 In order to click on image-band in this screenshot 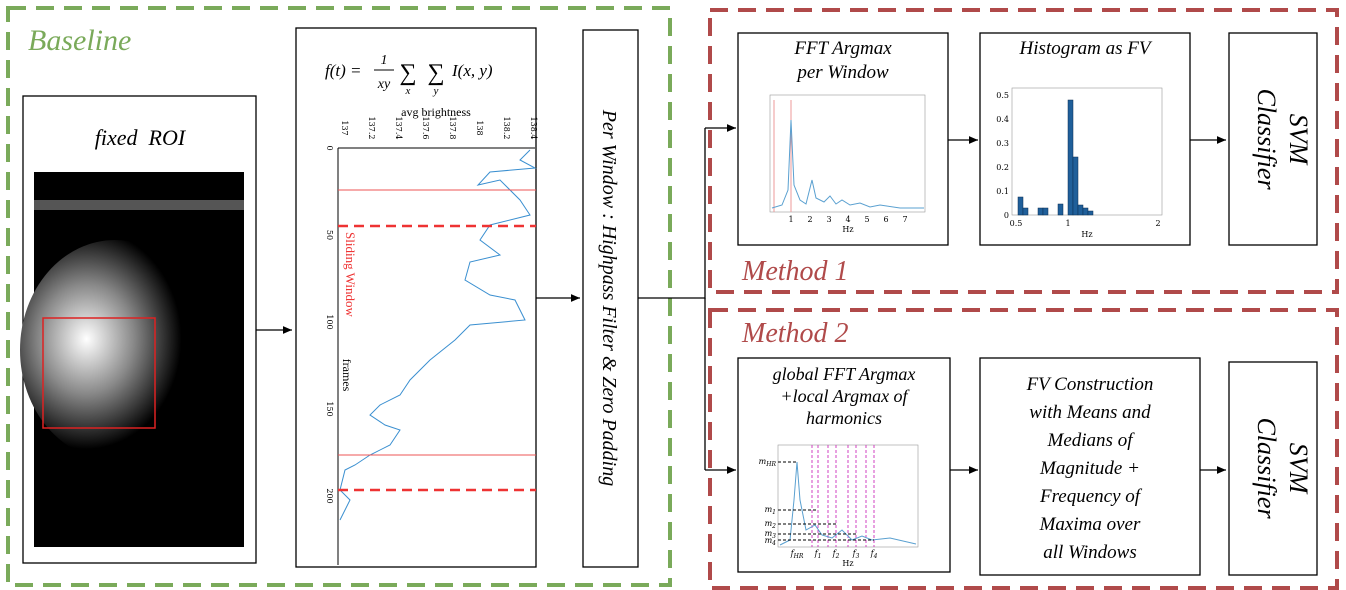, I will do `click(139, 205)`.